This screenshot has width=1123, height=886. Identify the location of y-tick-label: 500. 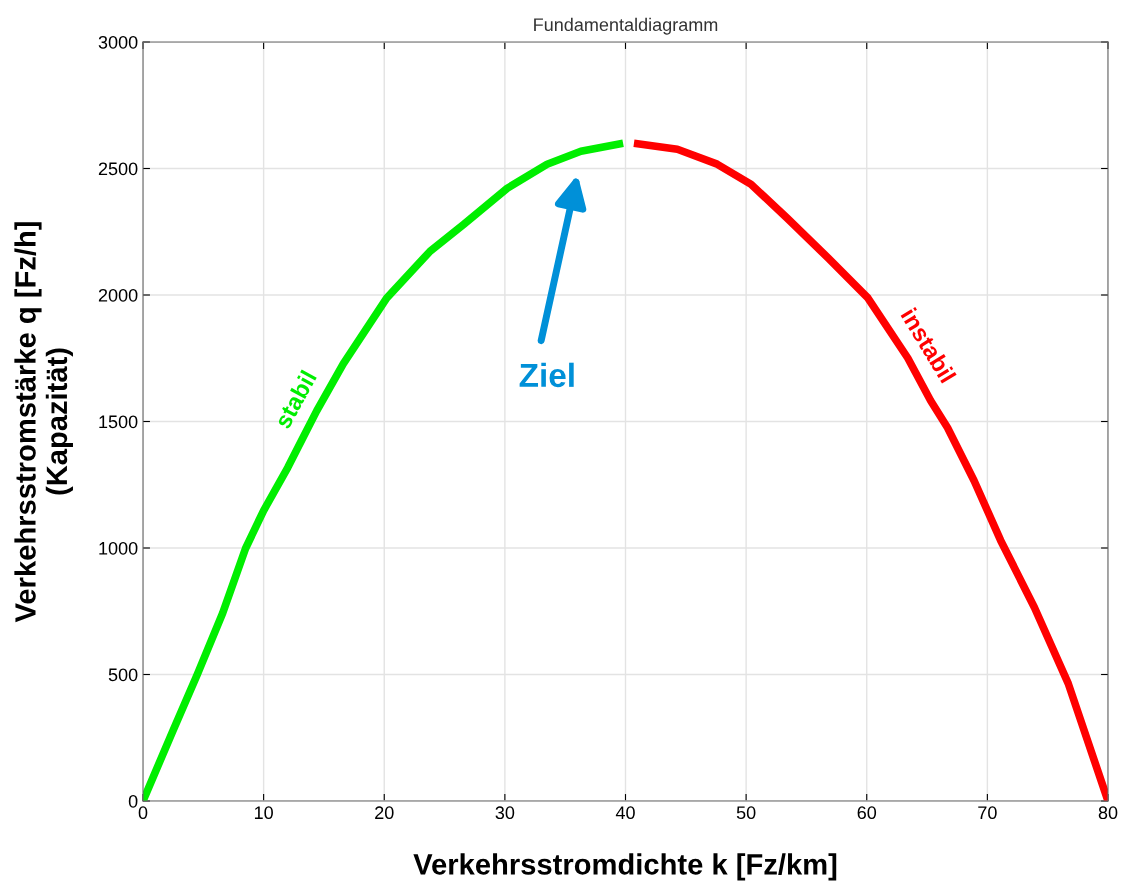
(123, 675).